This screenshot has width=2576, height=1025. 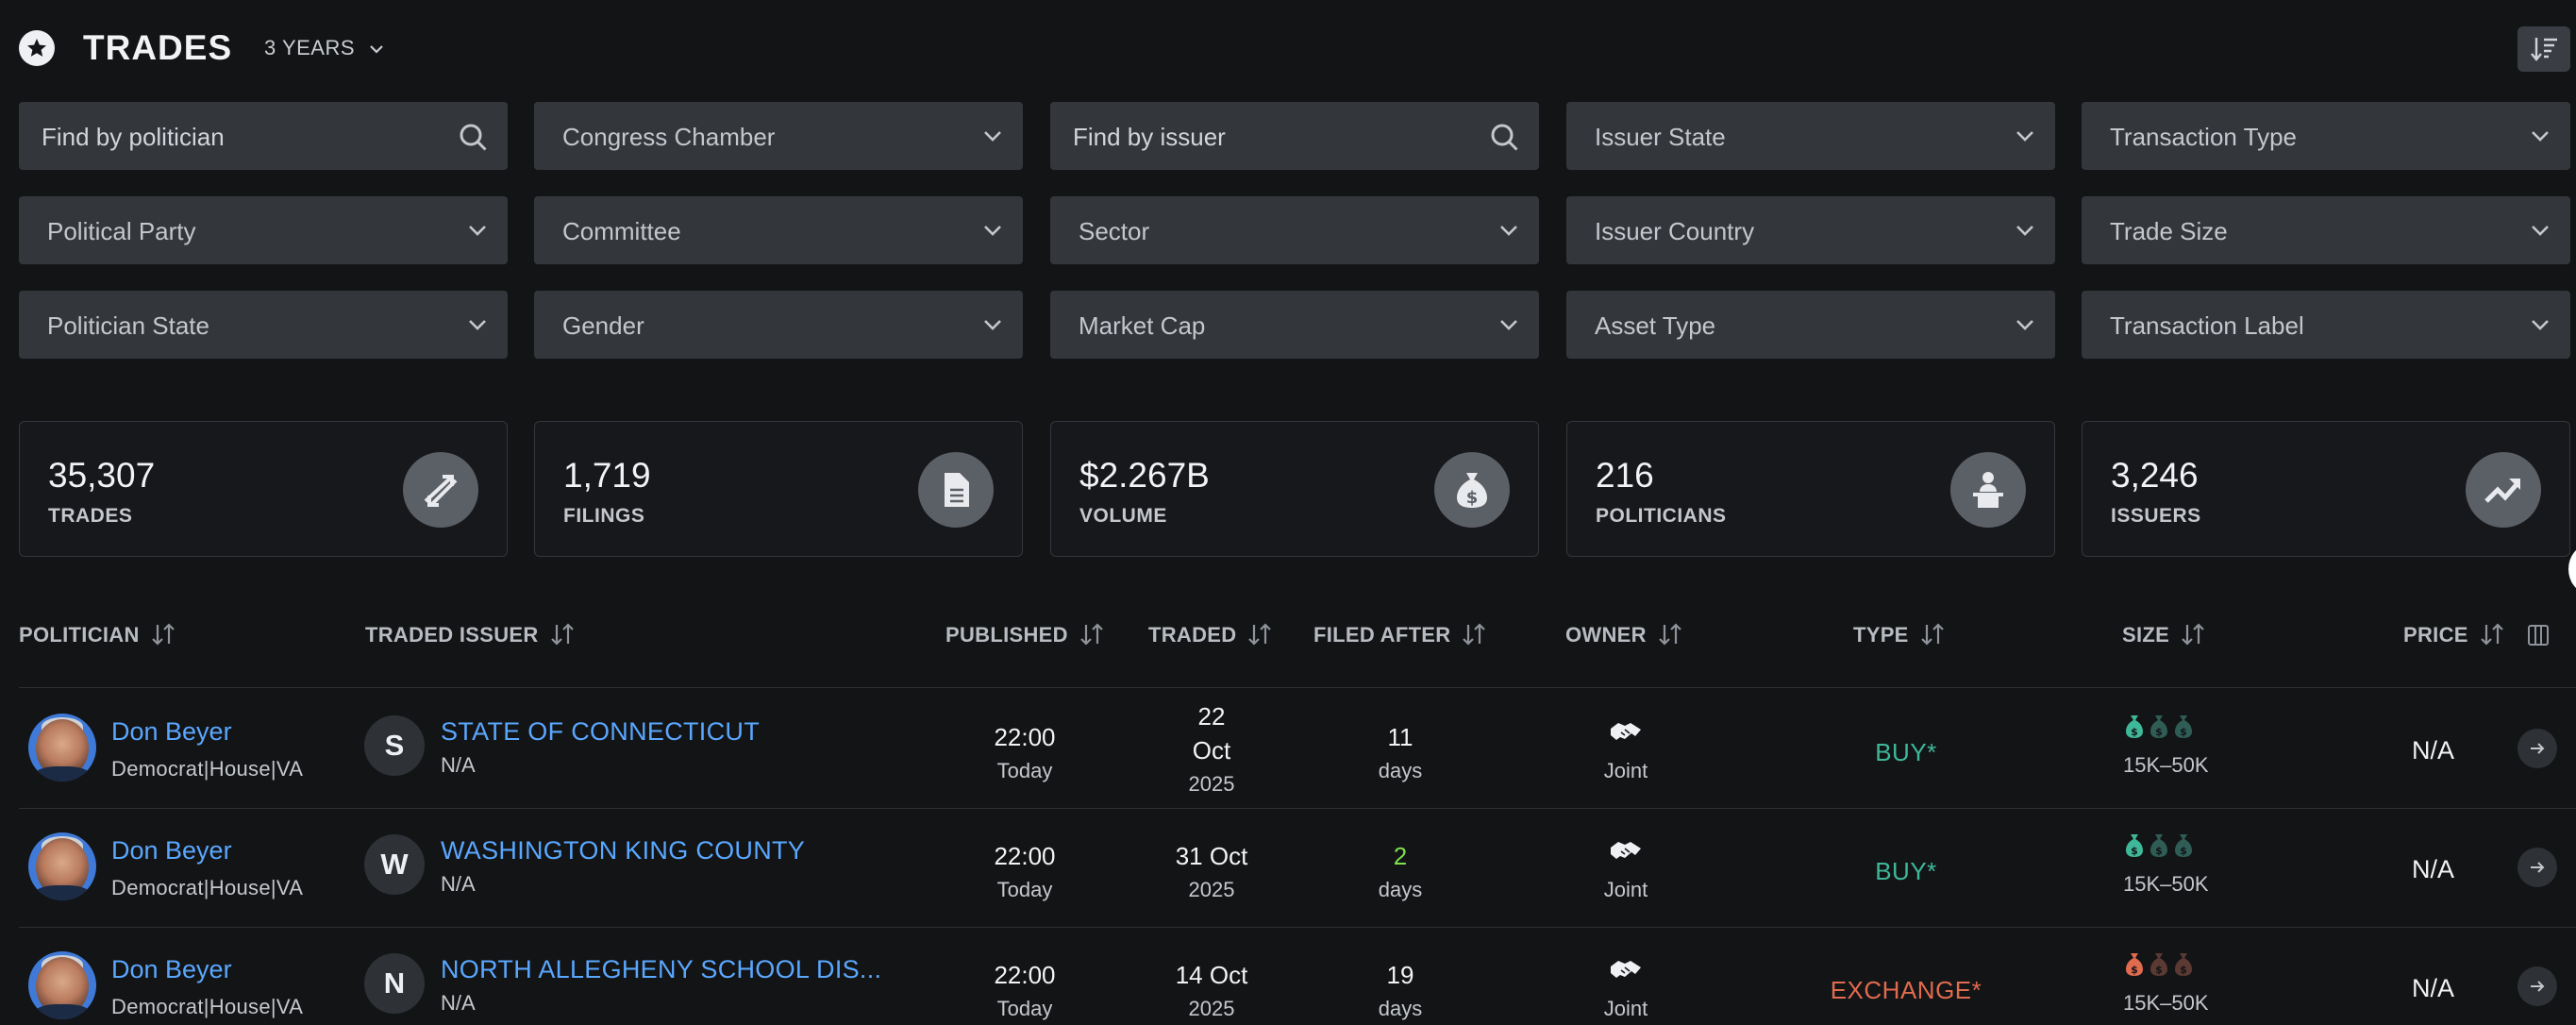 What do you see at coordinates (90, 516) in the screenshot?
I see `stat-label: TRADES` at bounding box center [90, 516].